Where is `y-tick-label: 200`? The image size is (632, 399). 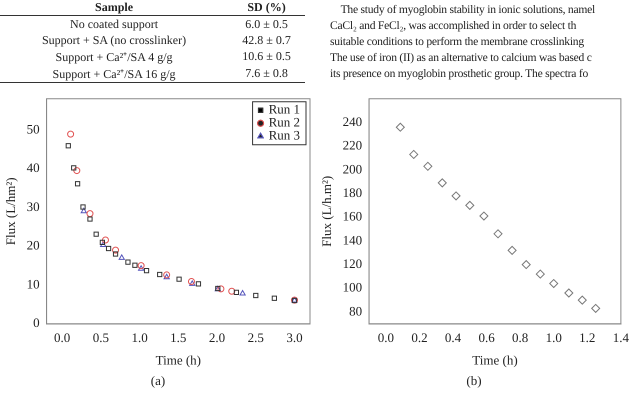 y-tick-label: 200 is located at coordinates (352, 168).